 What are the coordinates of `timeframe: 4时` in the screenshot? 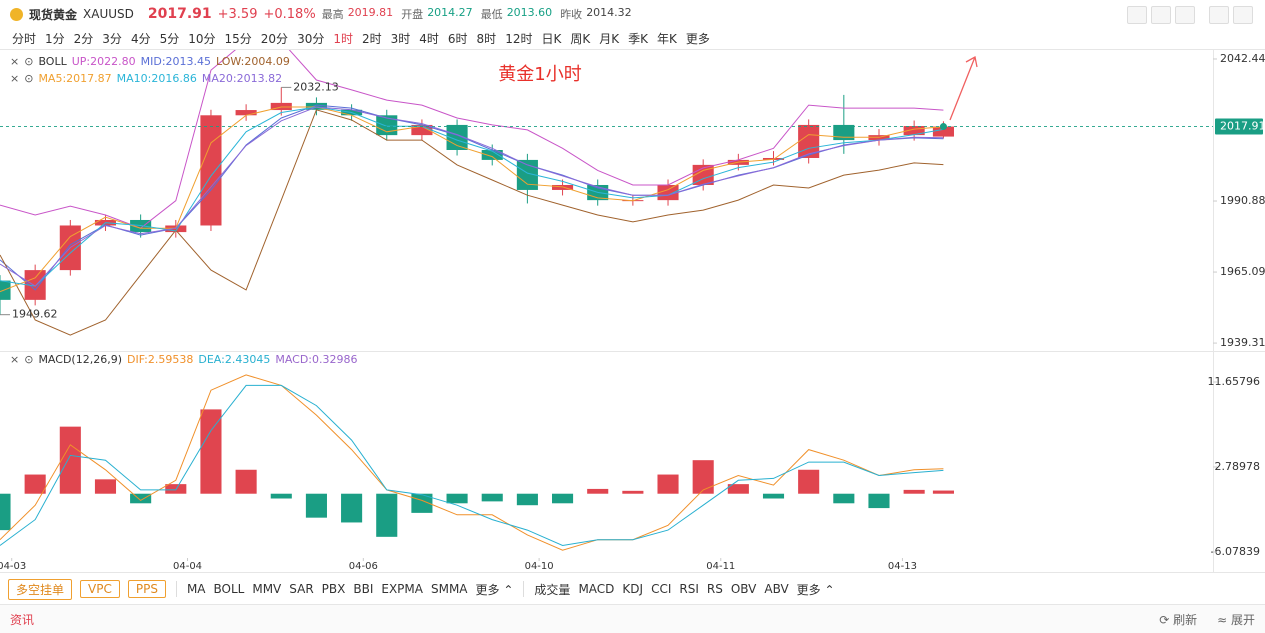 It's located at (429, 38).